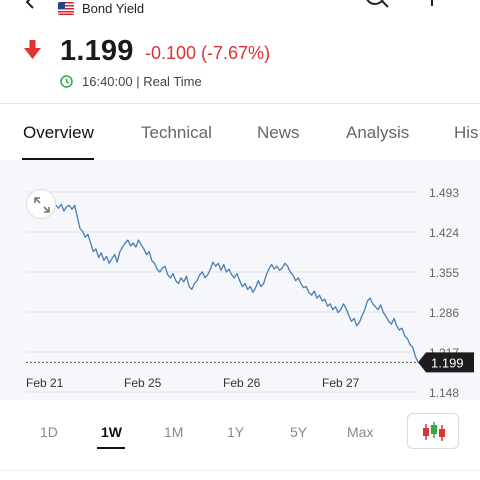  What do you see at coordinates (111, 448) in the screenshot?
I see `active-period-indicator` at bounding box center [111, 448].